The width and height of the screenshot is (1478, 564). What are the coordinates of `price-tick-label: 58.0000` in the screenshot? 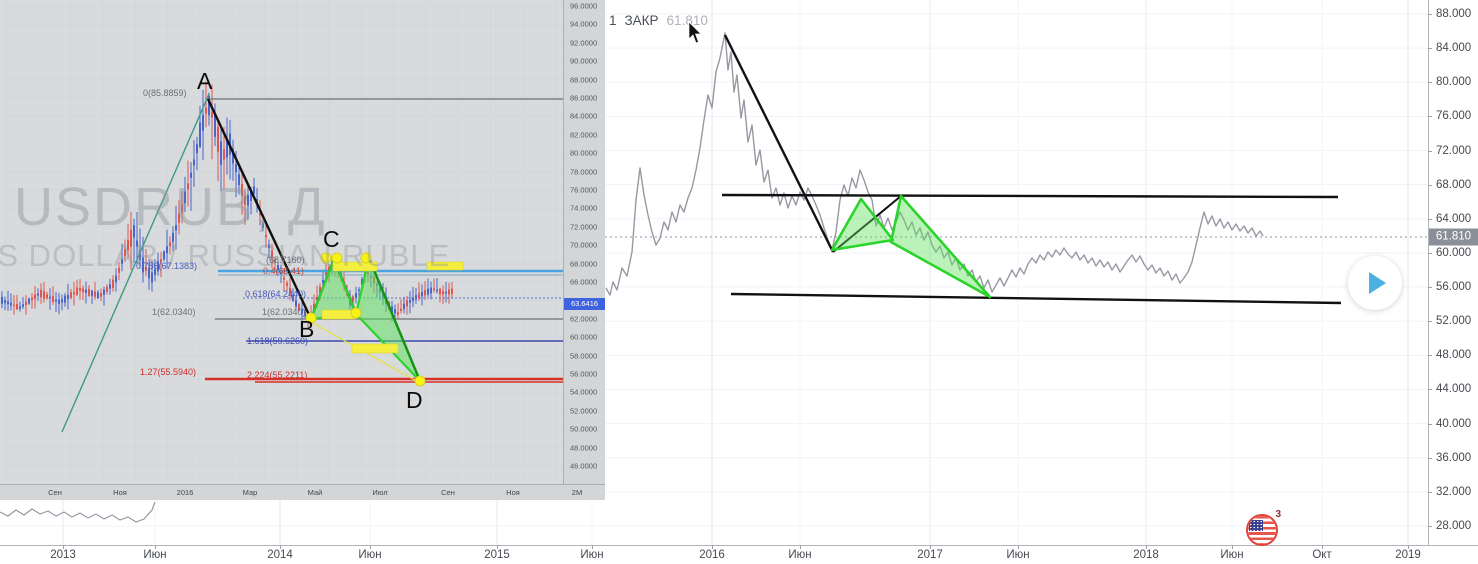 It's located at (584, 356).